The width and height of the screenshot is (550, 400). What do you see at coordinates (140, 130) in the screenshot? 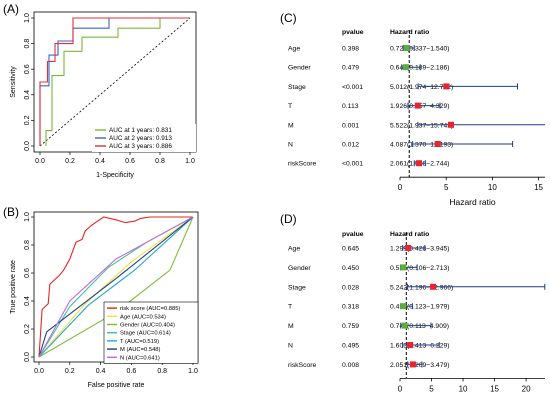
I see `legend-label: AUC at 1 years: 0.831` at bounding box center [140, 130].